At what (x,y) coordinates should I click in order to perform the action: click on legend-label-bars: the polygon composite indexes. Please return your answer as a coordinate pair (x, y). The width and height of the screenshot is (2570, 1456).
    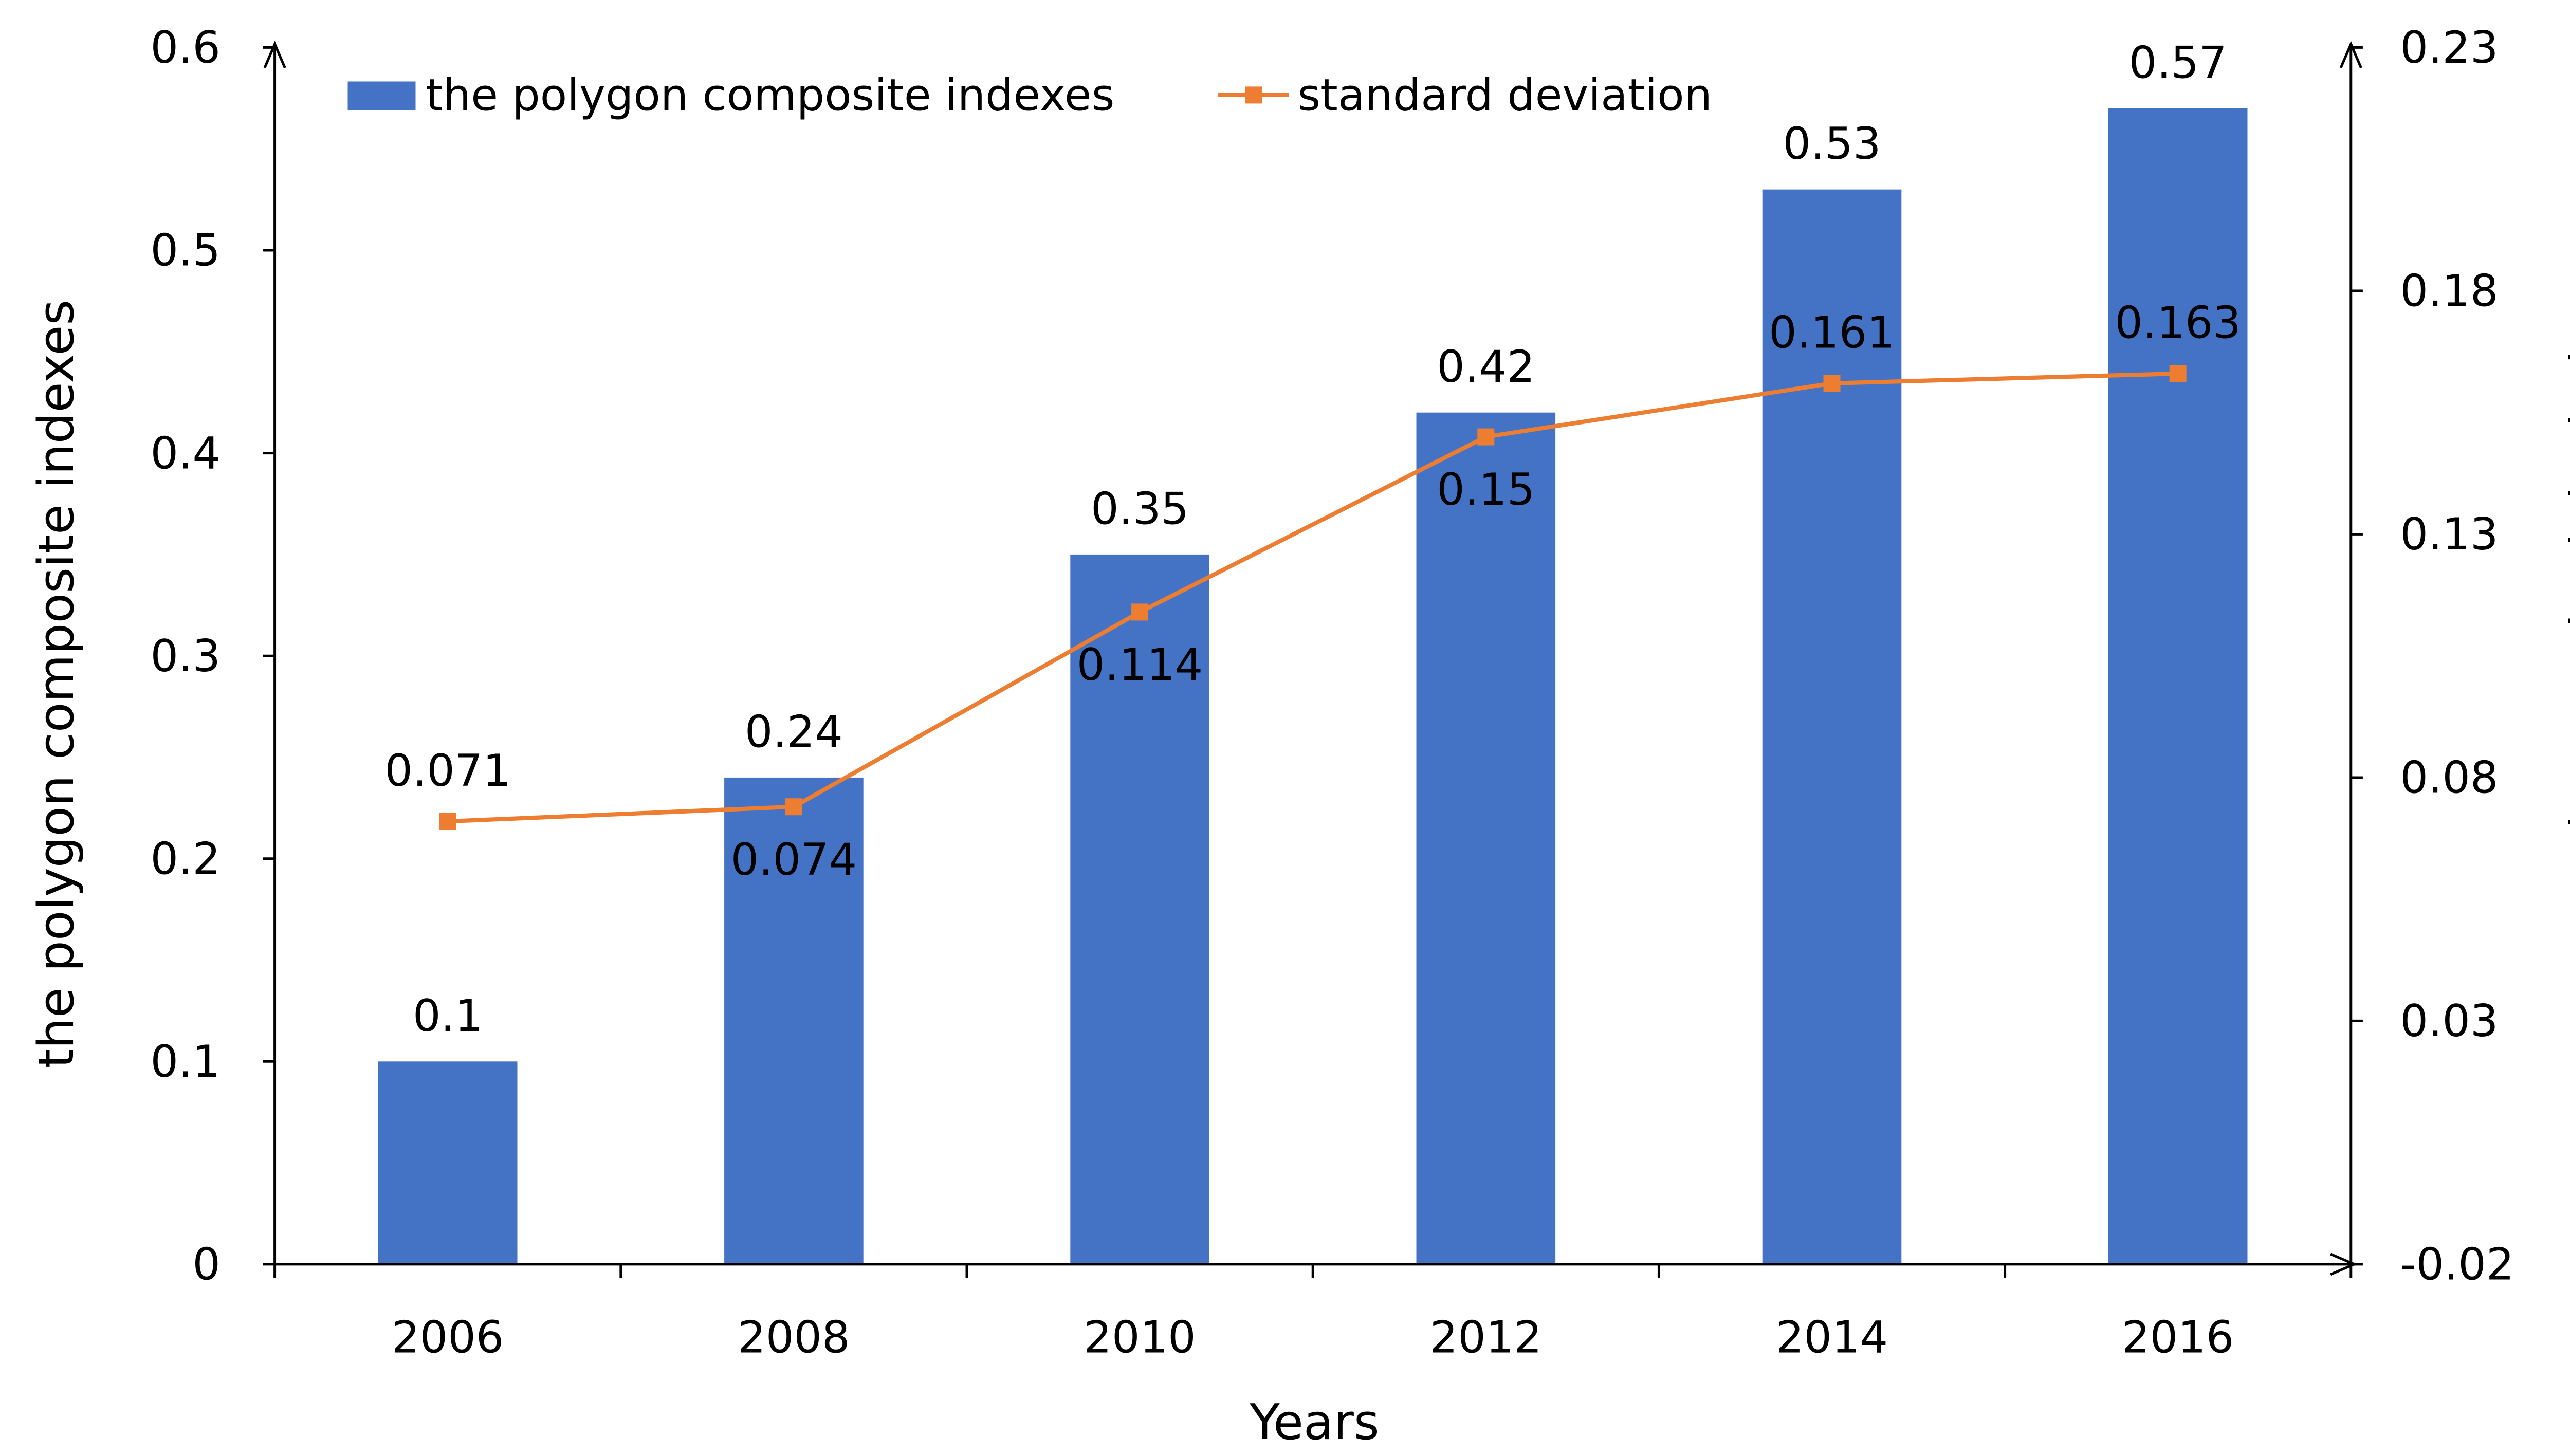
    Looking at the image, I should click on (770, 95).